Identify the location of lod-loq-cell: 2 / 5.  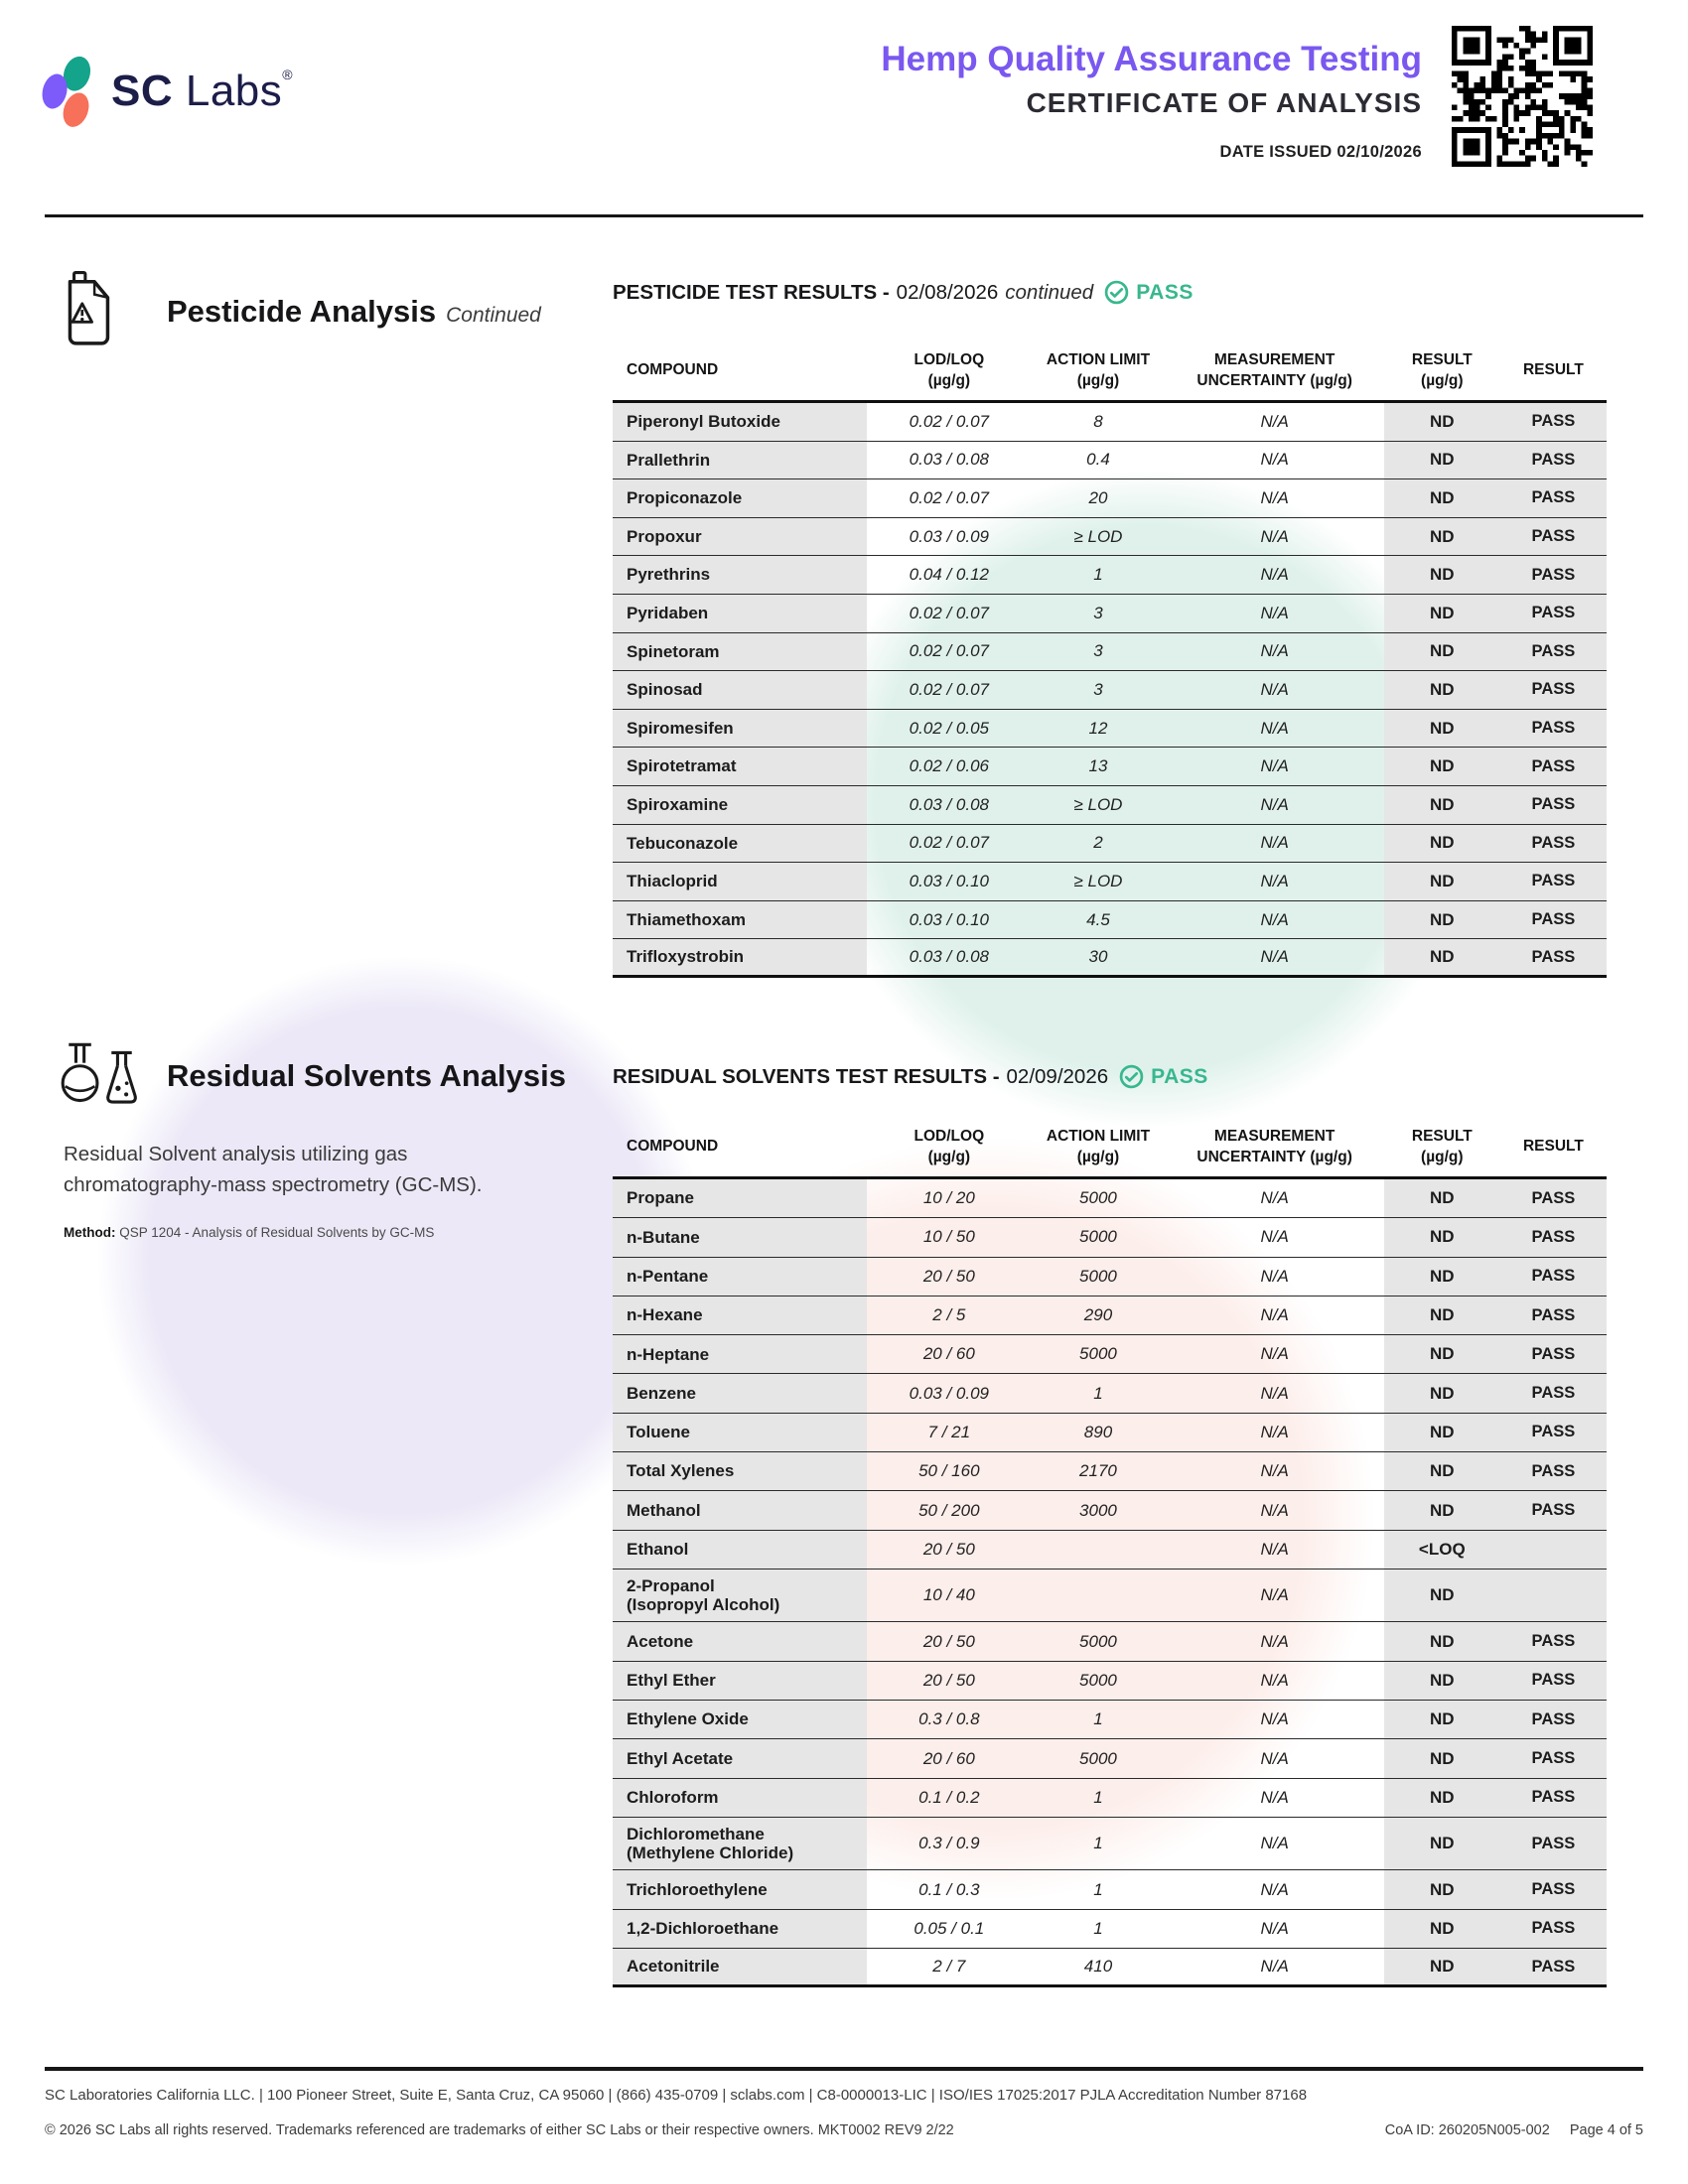
(949, 1315).